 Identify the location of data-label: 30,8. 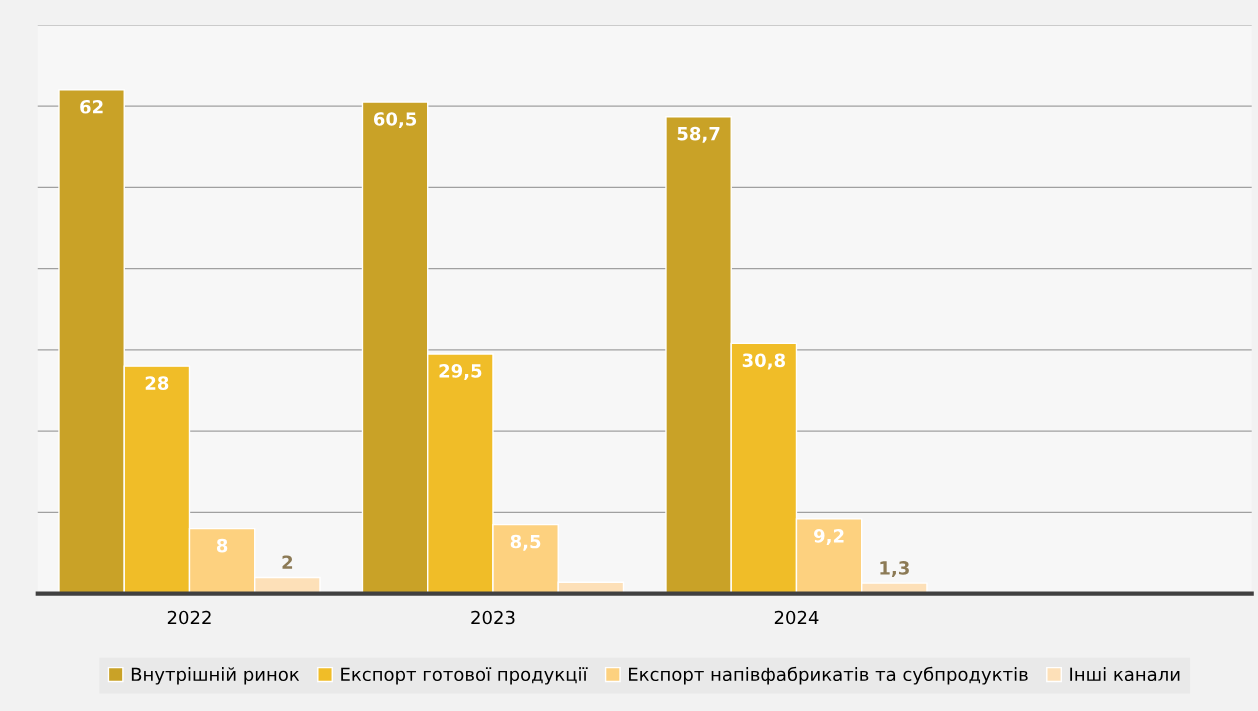
(763, 361).